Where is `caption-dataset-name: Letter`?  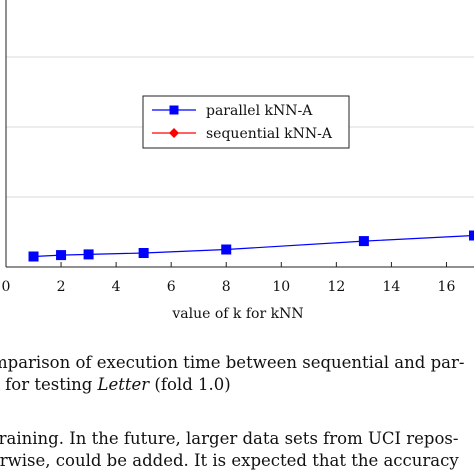
caption-dataset-name: Letter is located at coordinates (123, 384).